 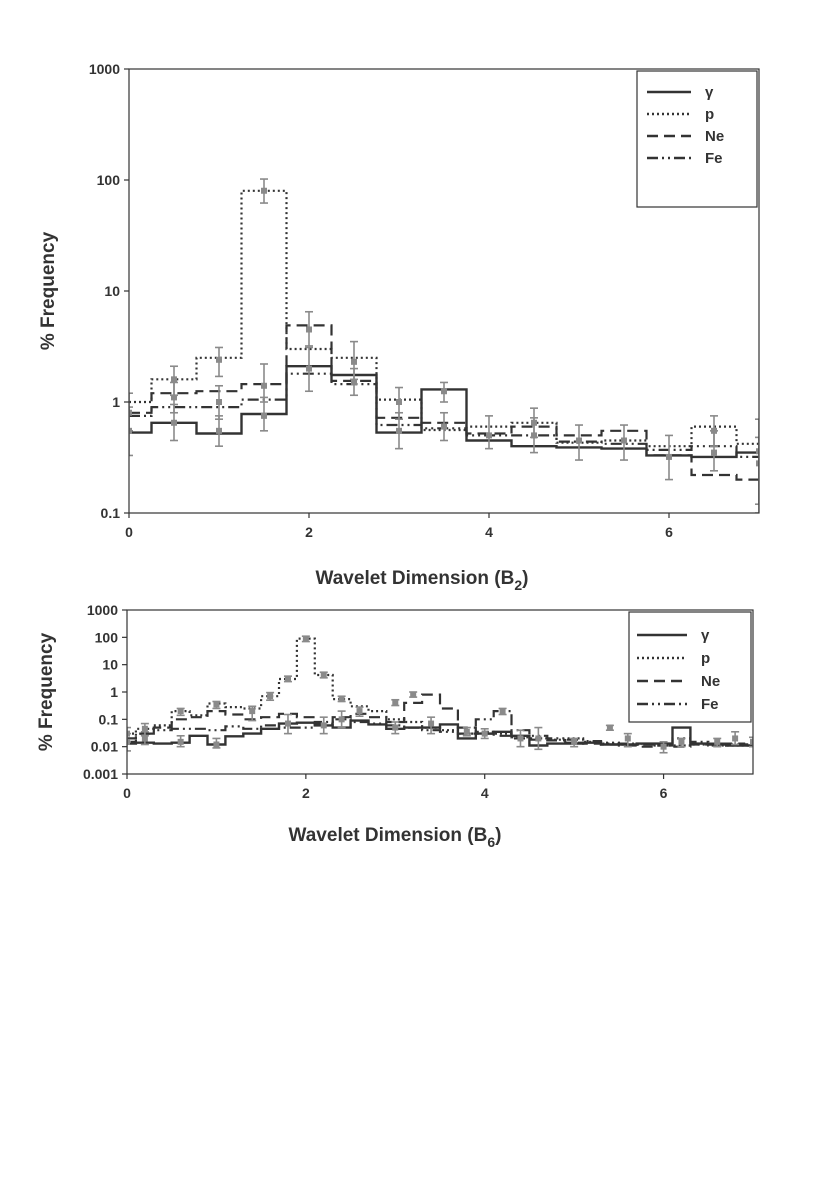 I want to click on chart-b6-y-axis: 0.001 0.01 0.1 1 10 100 1000, so click(x=105, y=692).